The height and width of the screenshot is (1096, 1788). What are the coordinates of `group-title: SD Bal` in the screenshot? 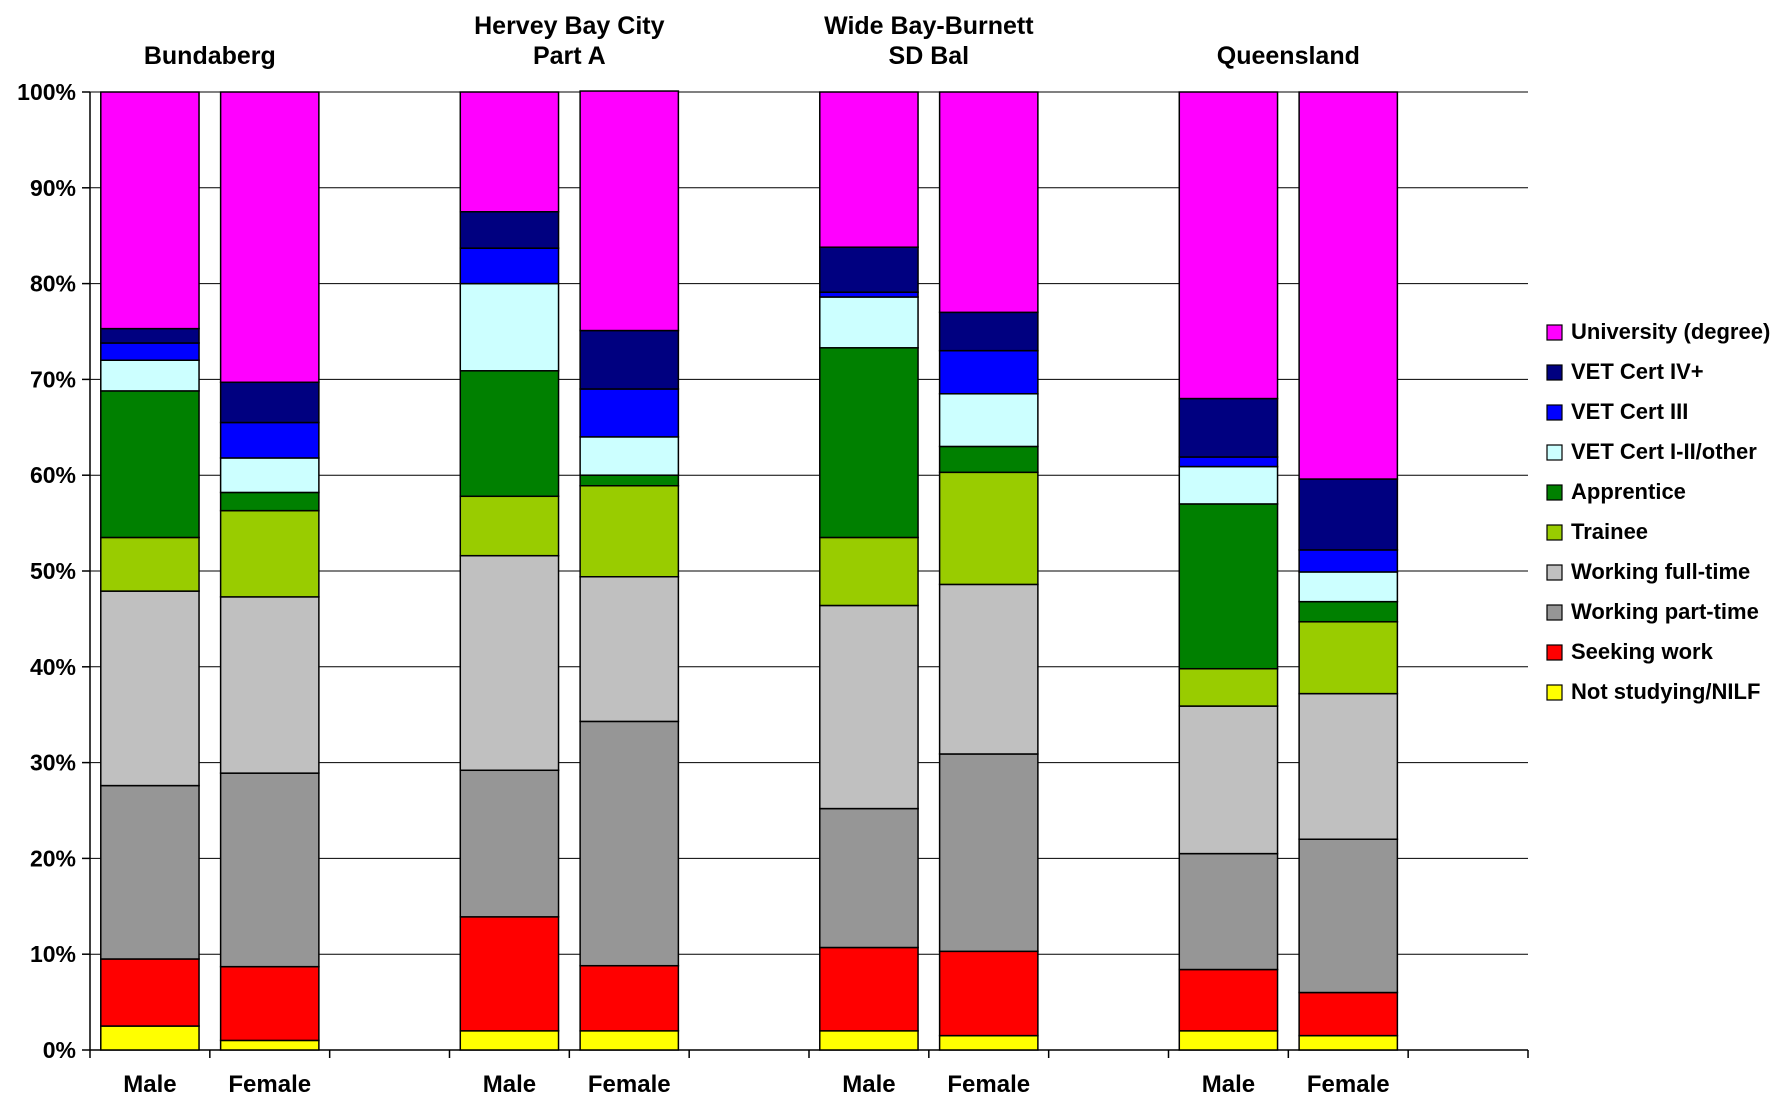 It's located at (929, 56).